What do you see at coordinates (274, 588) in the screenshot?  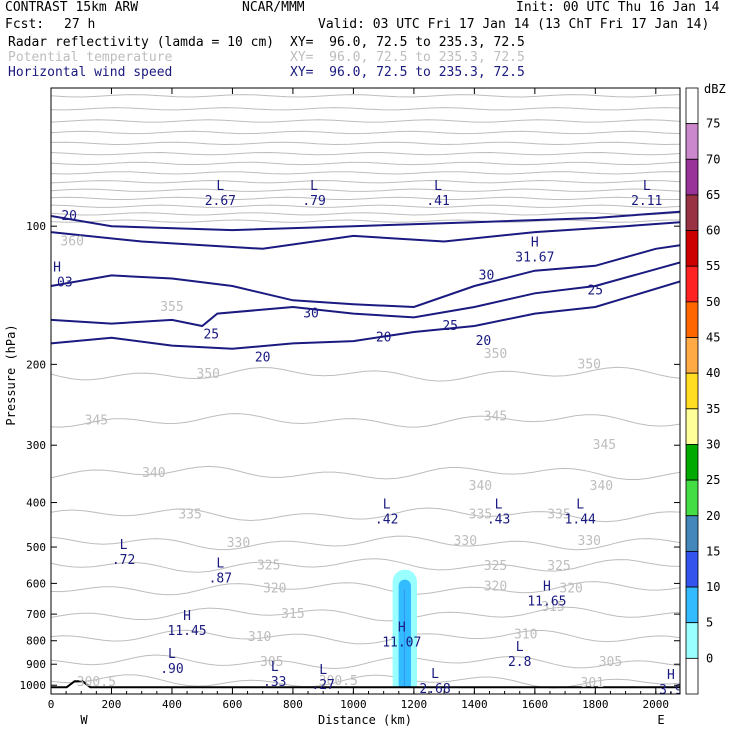 I see `theta-label: 320` at bounding box center [274, 588].